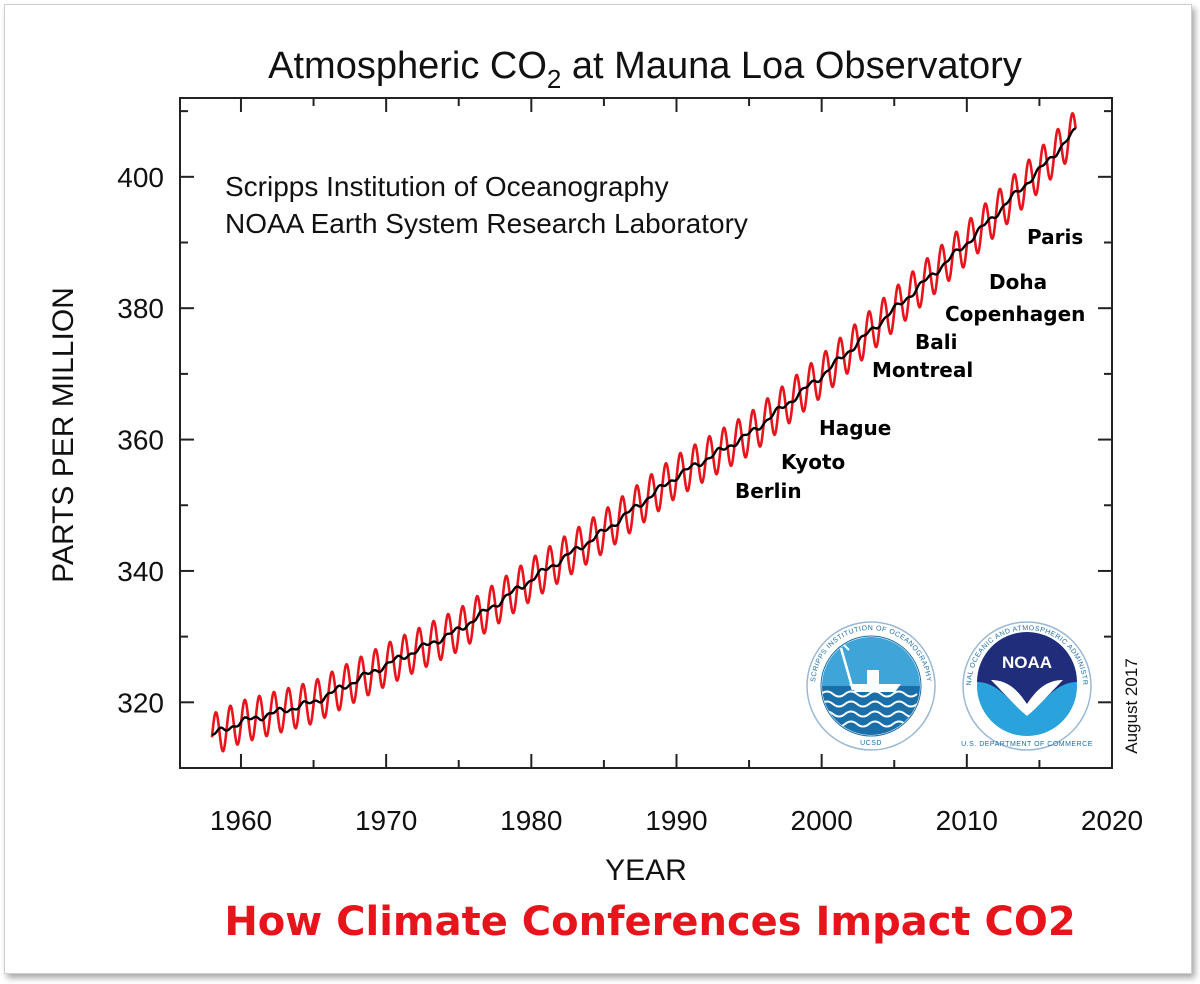 This screenshot has height=984, width=1200. What do you see at coordinates (813, 462) in the screenshot?
I see `conference-label-kyoto: Kyoto` at bounding box center [813, 462].